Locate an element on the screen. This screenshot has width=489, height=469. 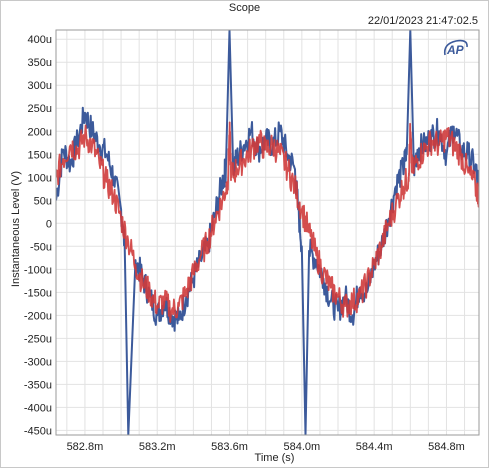
y-tick-label: -250u is located at coordinates (38, 339).